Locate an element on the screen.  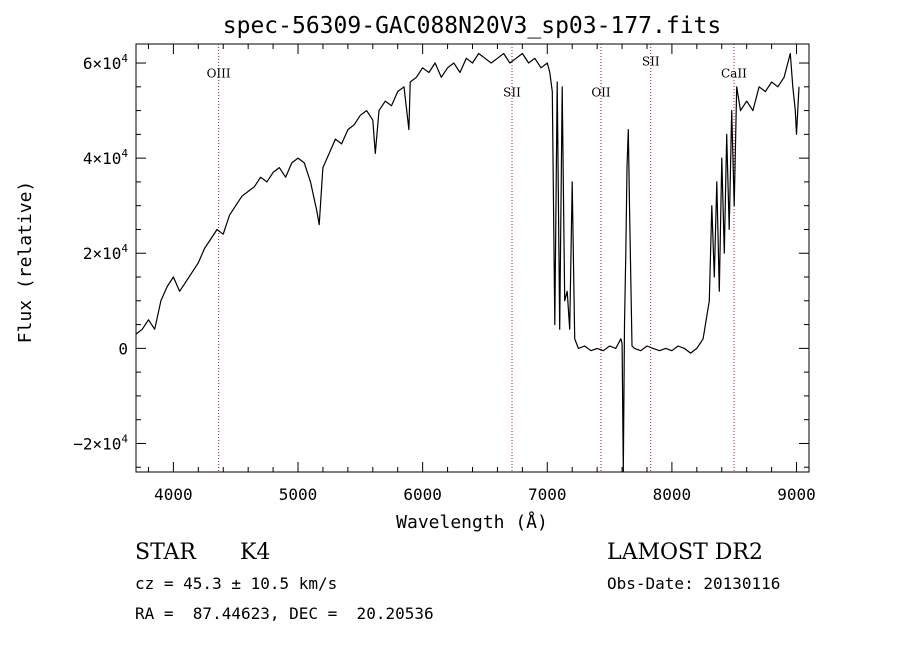
x-tick-label: 7000 is located at coordinates (547, 494).